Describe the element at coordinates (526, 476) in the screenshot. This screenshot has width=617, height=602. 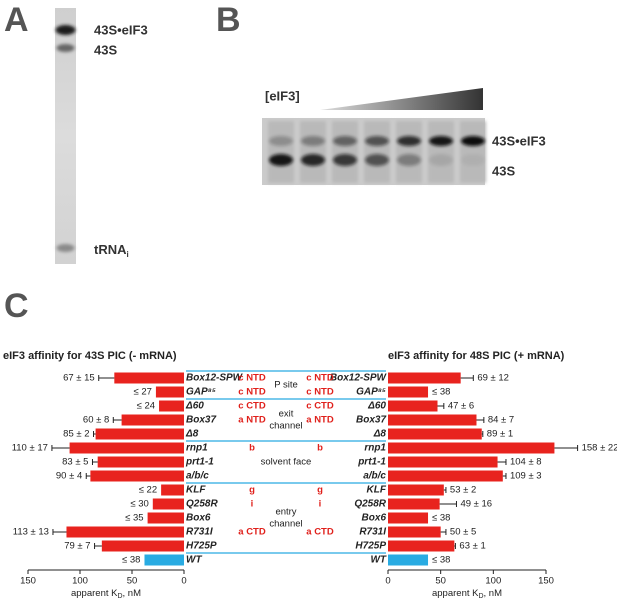
I see `value-label: 109 ± 3` at that location.